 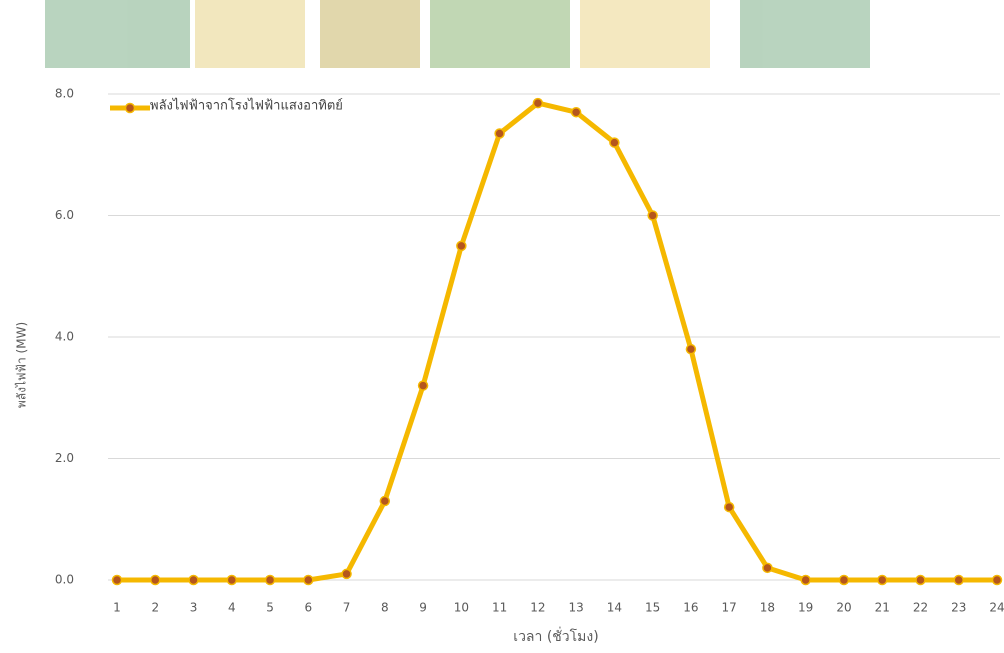 What do you see at coordinates (64, 215) in the screenshot?
I see `y-tick-label: 6.0` at bounding box center [64, 215].